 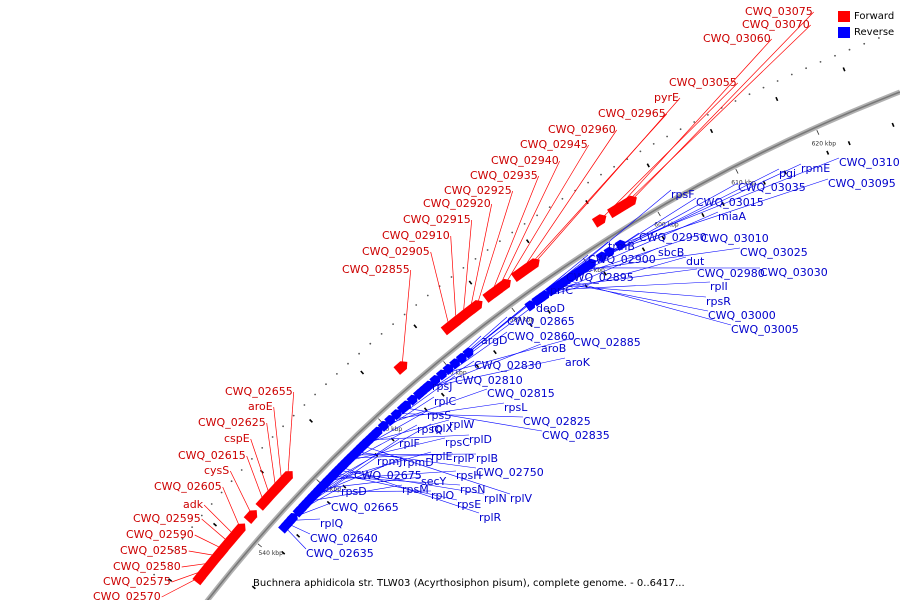 I want to click on reverse-gene-arrow-argd, so click(x=412, y=400).